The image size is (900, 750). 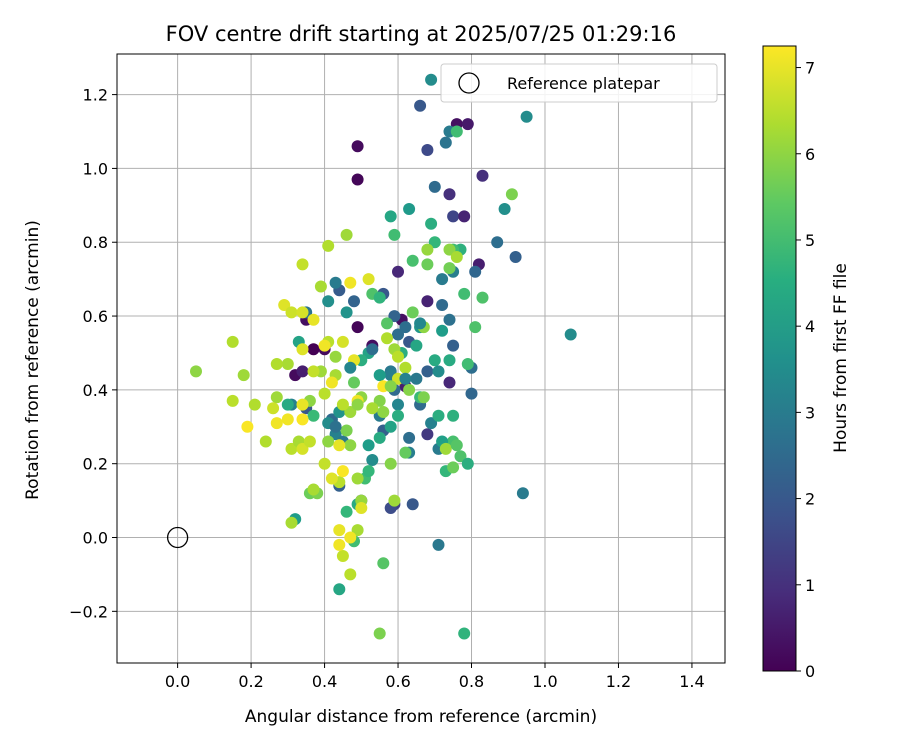 I want to click on colorbar-tick-label: 7, so click(x=810, y=68).